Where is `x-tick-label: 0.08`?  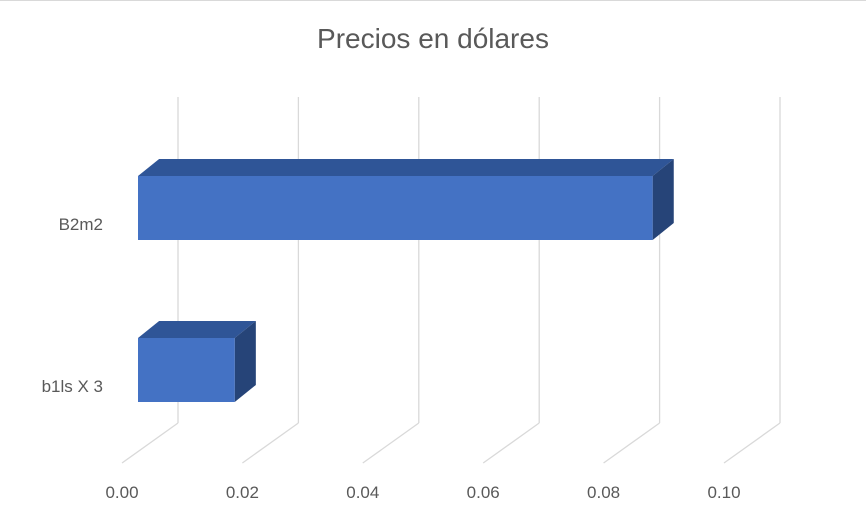 x-tick-label: 0.08 is located at coordinates (603, 492).